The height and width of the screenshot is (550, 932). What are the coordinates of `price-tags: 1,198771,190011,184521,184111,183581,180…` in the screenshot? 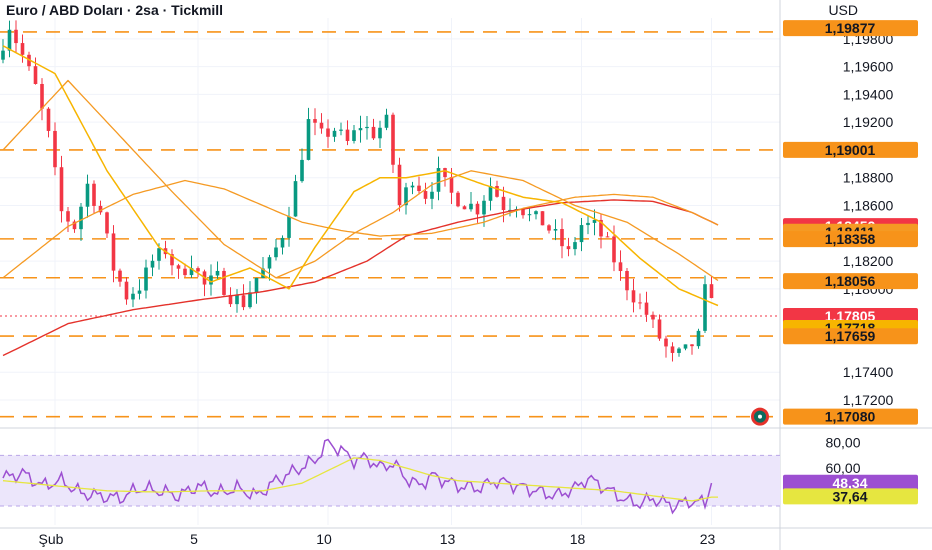 It's located at (850, 262).